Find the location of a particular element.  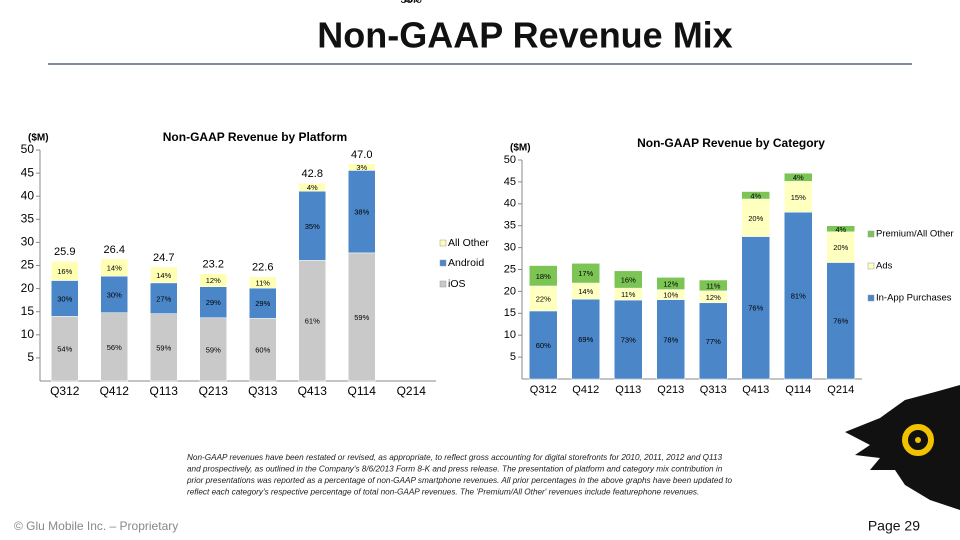

value-label: 30% is located at coordinates (114, 294).